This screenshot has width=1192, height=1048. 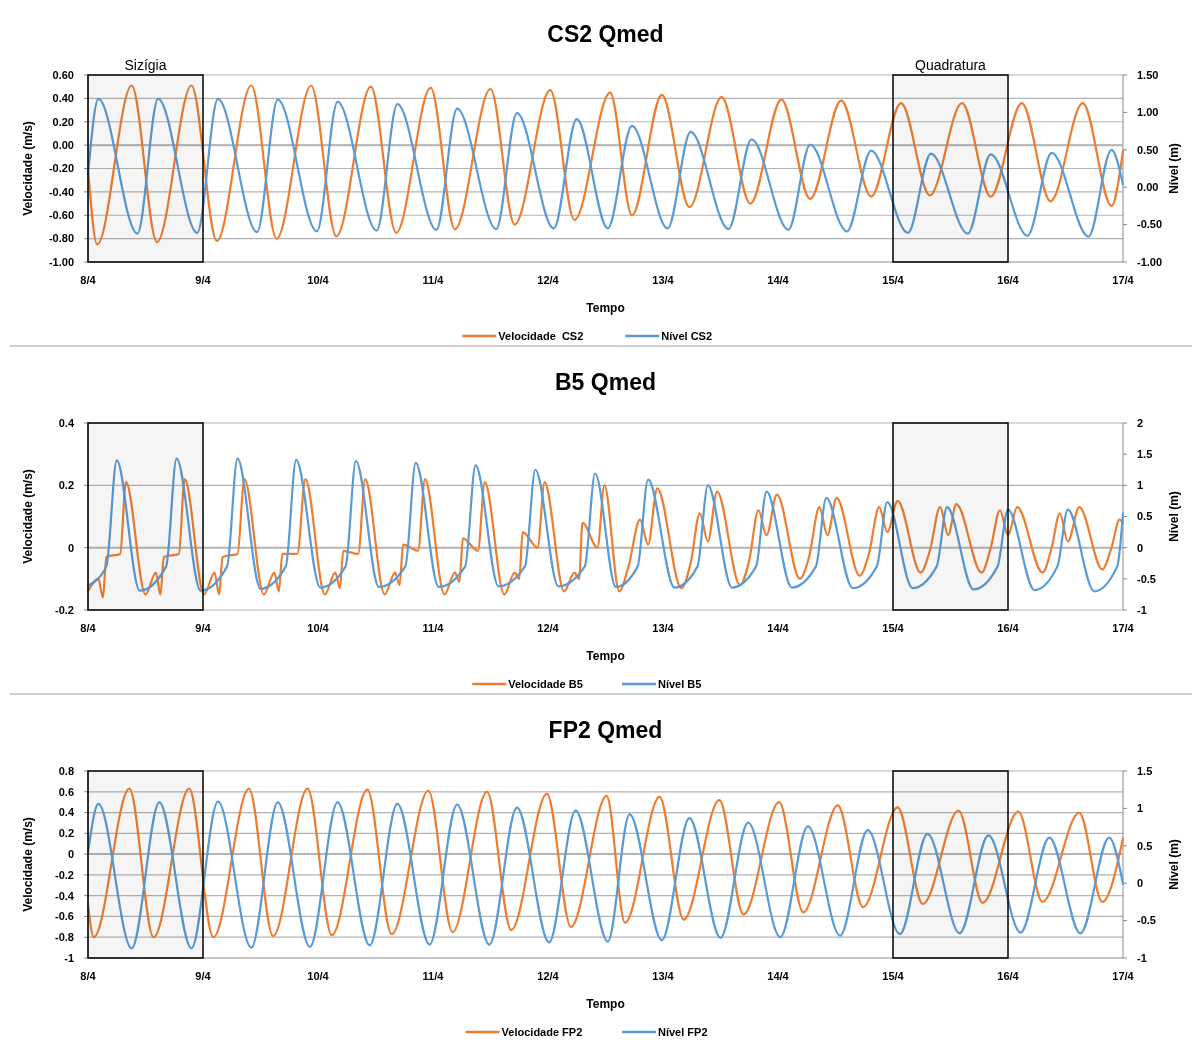 What do you see at coordinates (66, 791) in the screenshot?
I see `y-tick-label: 0.6` at bounding box center [66, 791].